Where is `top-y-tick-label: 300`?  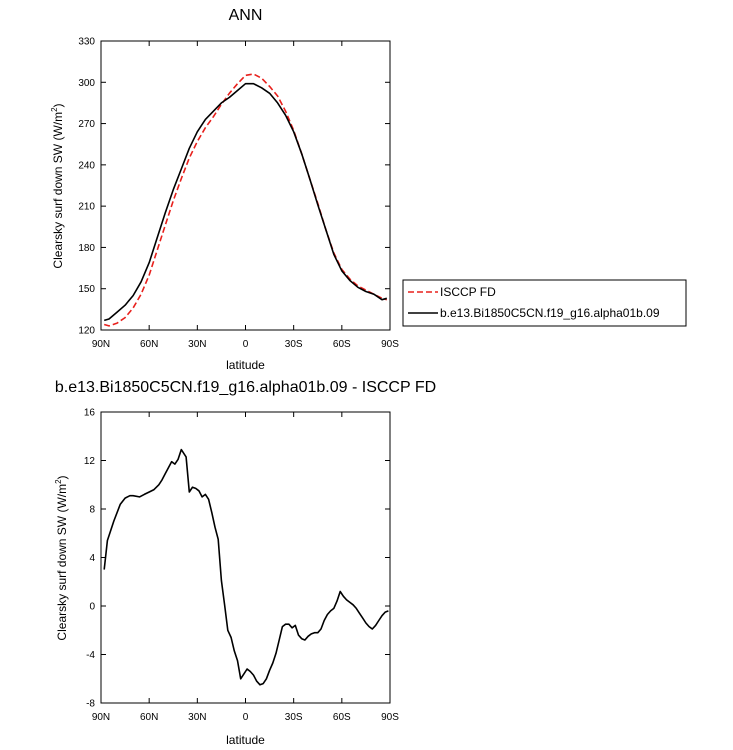
top-y-tick-label: 300 is located at coordinates (86, 83).